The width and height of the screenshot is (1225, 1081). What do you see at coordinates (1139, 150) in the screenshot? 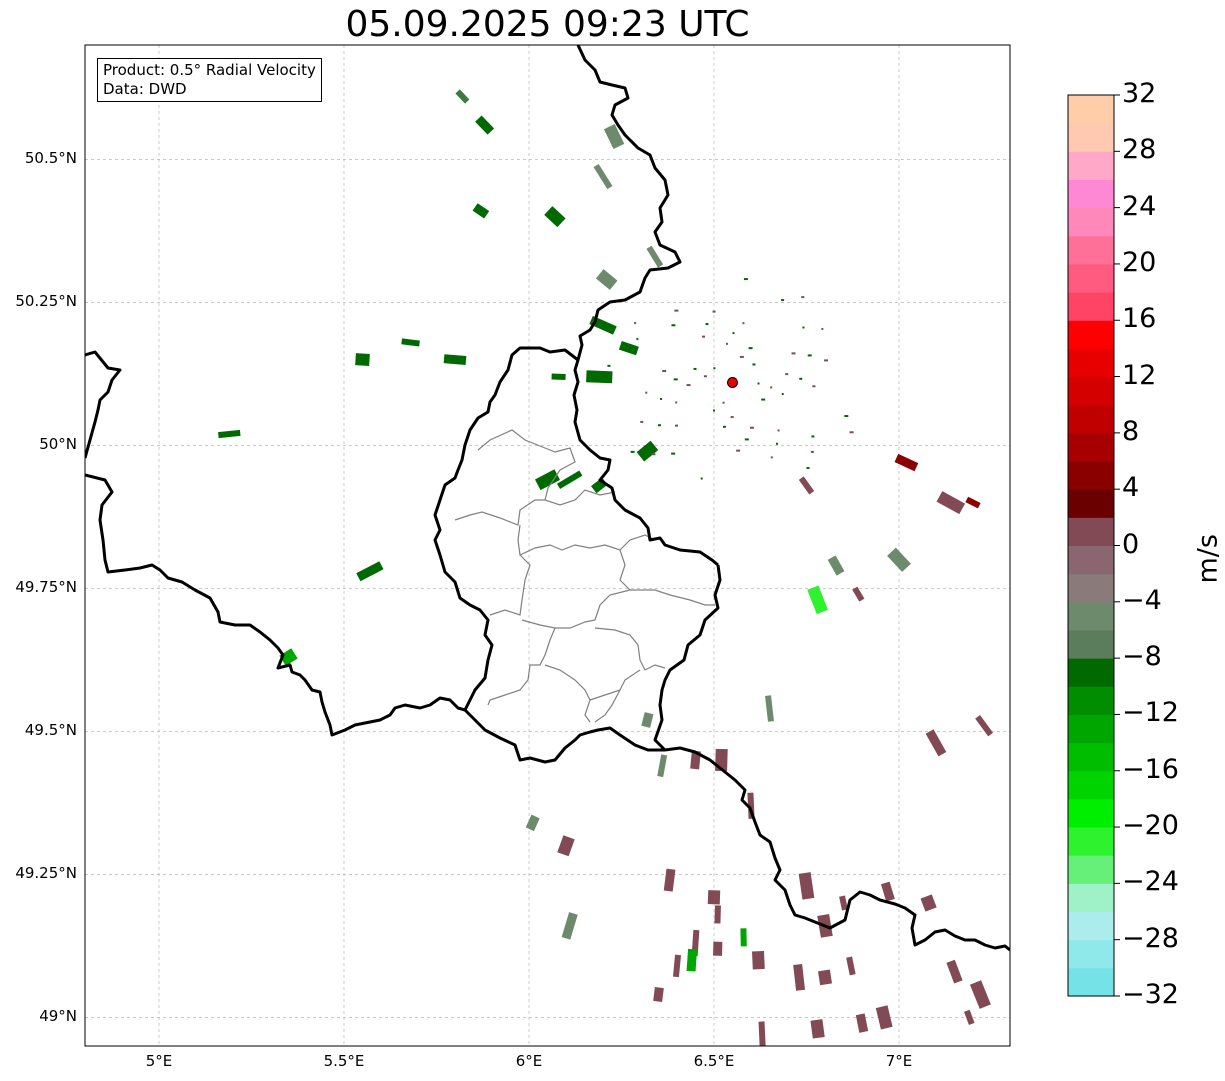
I see `colorbar-tick-label: 28` at bounding box center [1139, 150].